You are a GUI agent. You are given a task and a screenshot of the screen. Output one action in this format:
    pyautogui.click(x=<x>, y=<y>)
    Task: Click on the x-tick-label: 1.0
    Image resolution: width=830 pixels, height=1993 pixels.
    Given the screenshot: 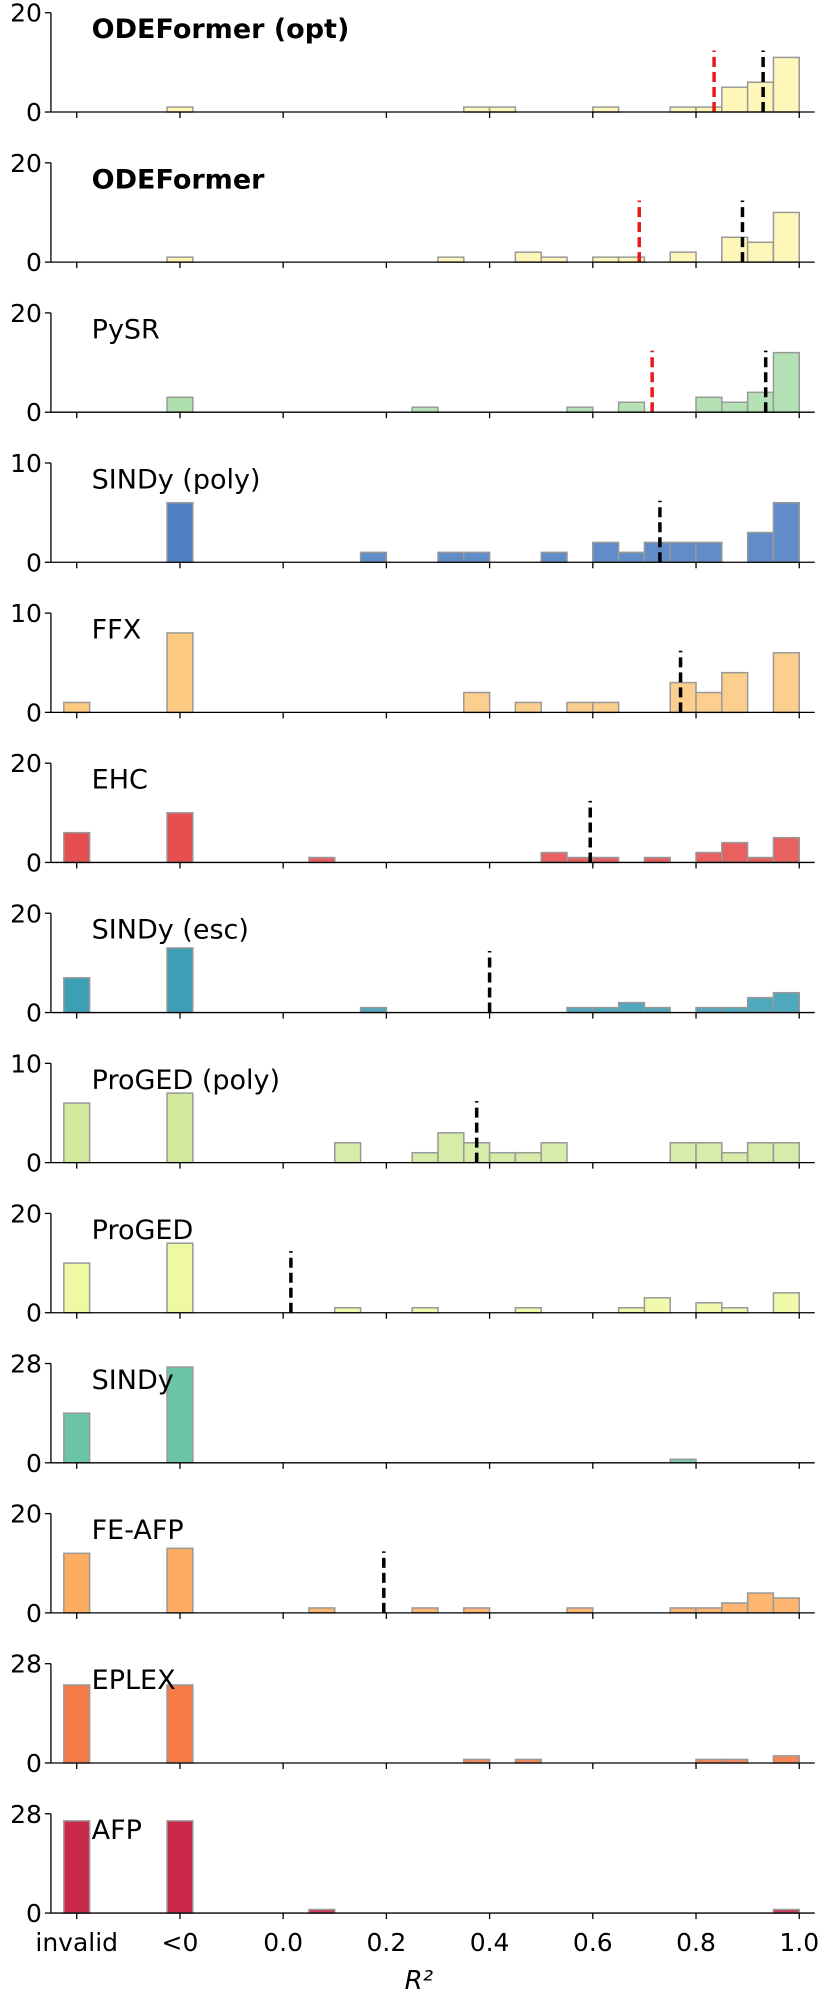 What is the action you would take?
    pyautogui.click(x=799, y=1942)
    